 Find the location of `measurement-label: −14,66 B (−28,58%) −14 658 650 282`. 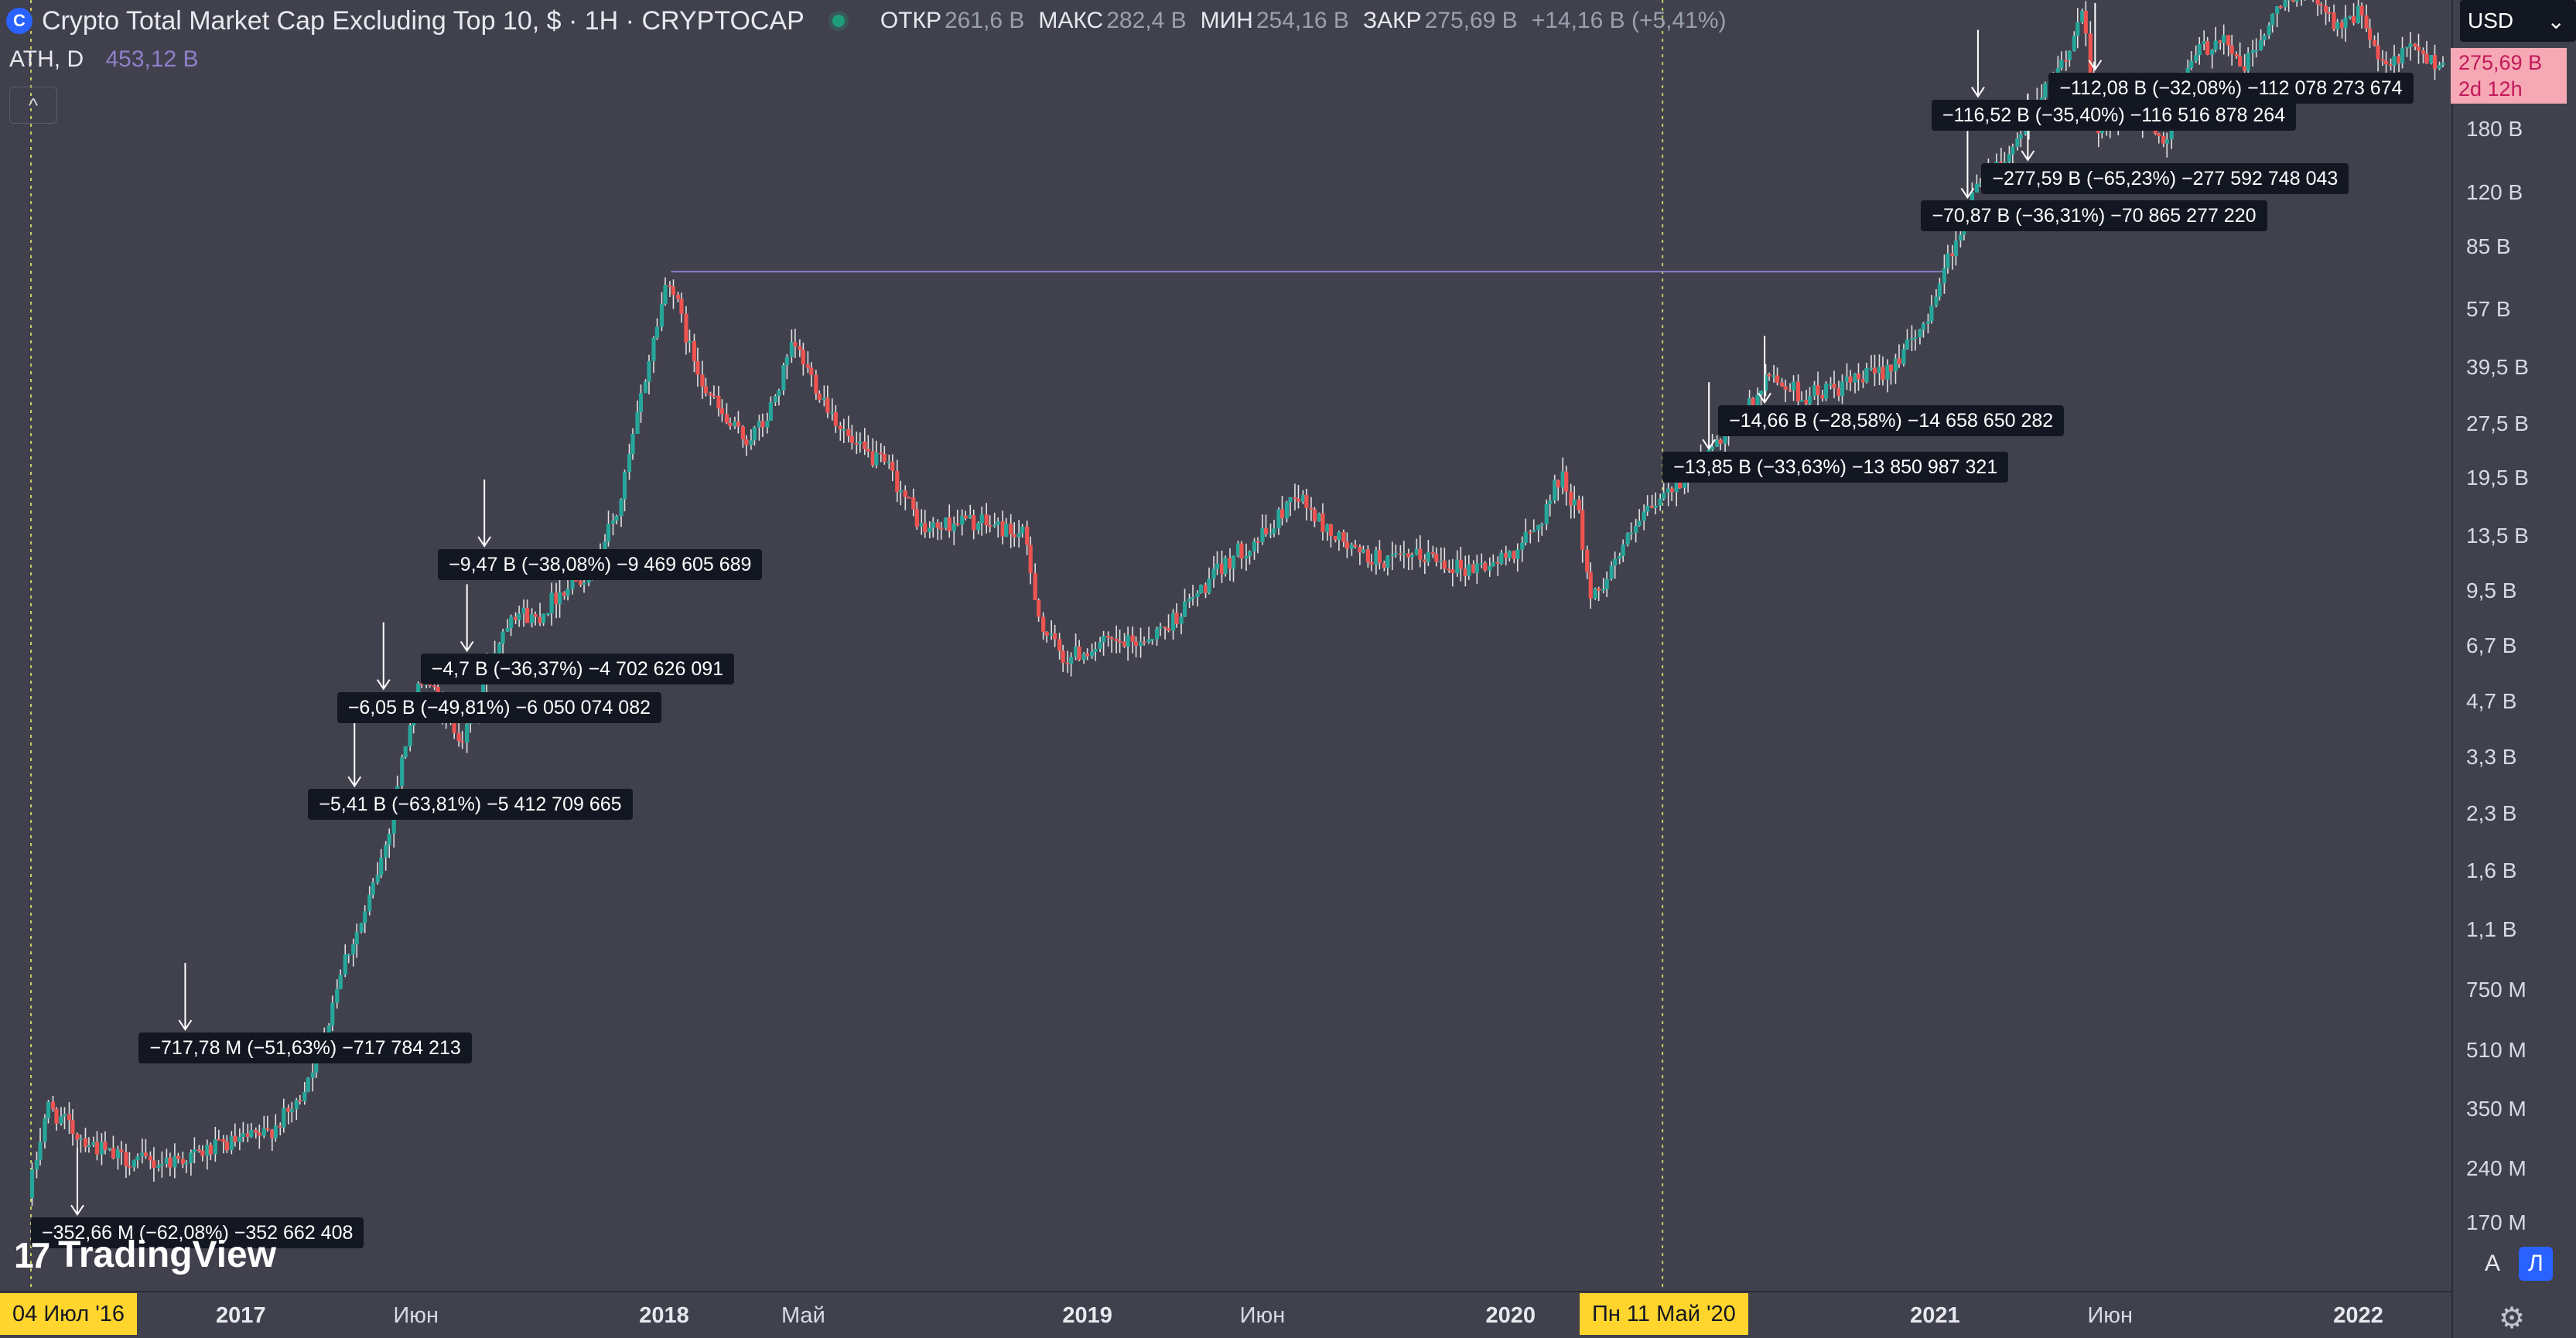

measurement-label: −14,66 B (−28,58%) −14 658 650 282 is located at coordinates (1891, 421).